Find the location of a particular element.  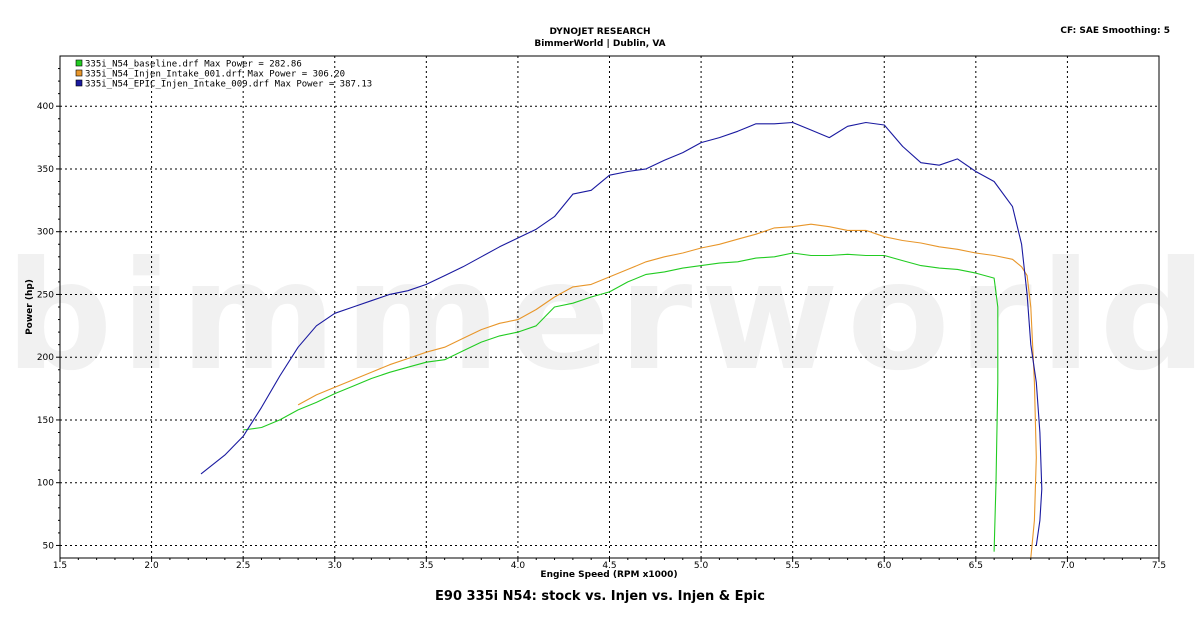

x-tick-label: 6.0 is located at coordinates (884, 566).